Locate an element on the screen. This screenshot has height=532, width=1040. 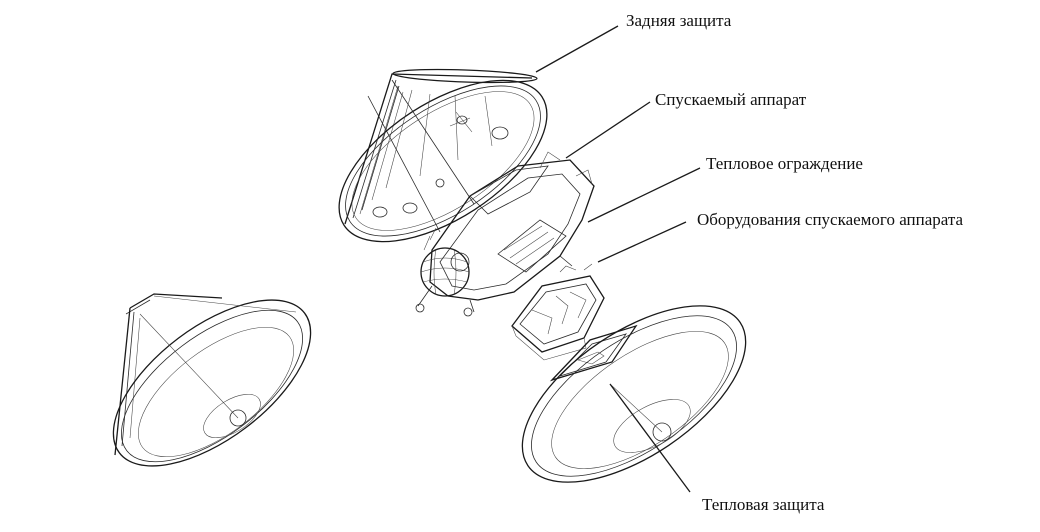
leader-backshell is located at coordinates (577, 49).